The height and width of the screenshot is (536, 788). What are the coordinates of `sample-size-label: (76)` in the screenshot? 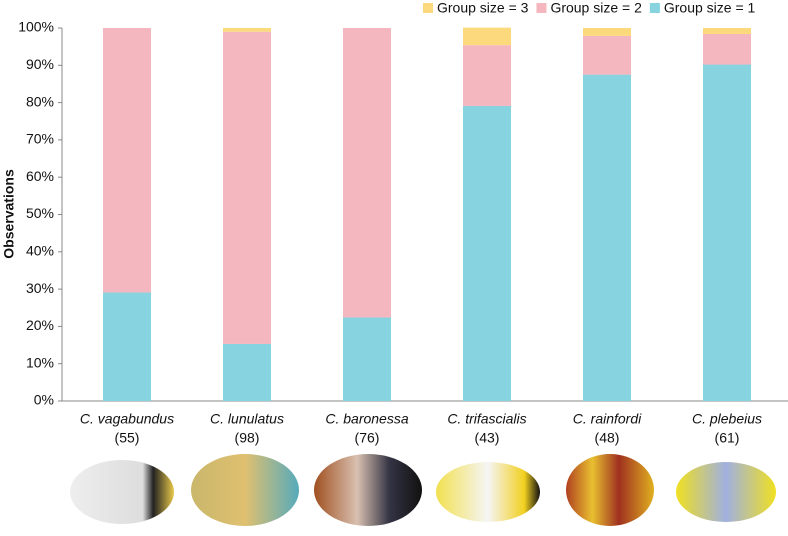 It's located at (367, 438).